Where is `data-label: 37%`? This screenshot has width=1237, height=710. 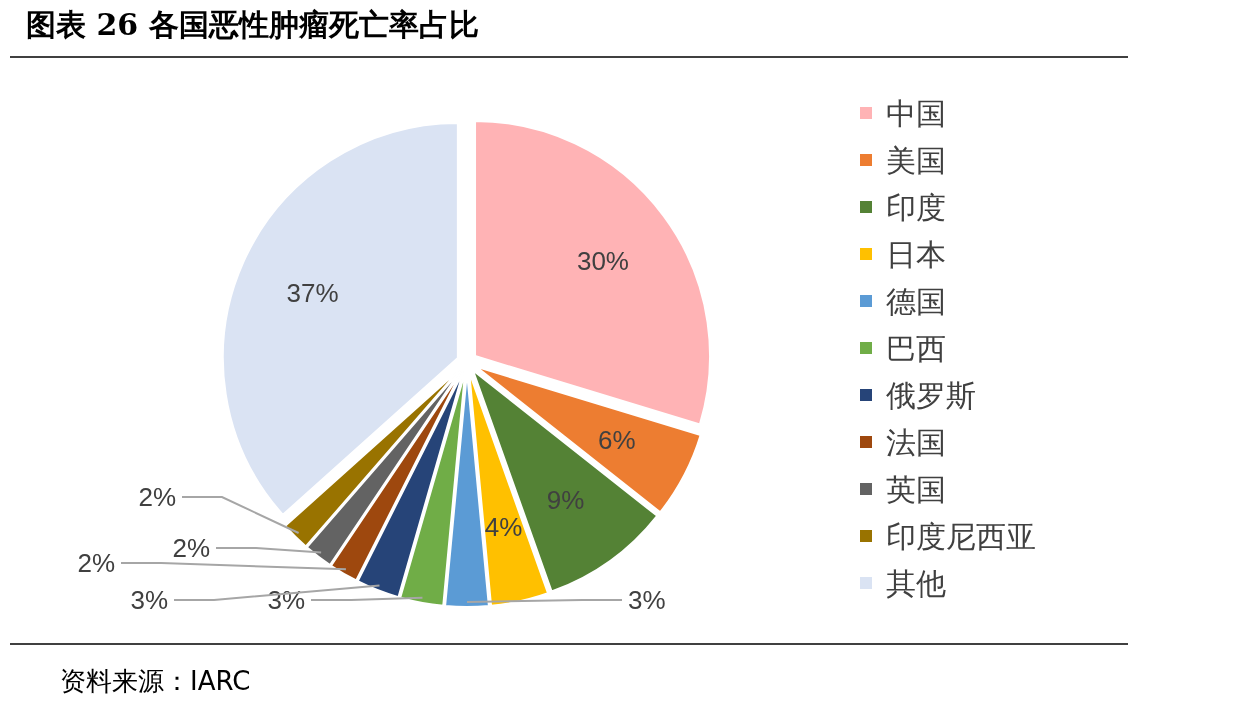
data-label: 37% is located at coordinates (312, 293).